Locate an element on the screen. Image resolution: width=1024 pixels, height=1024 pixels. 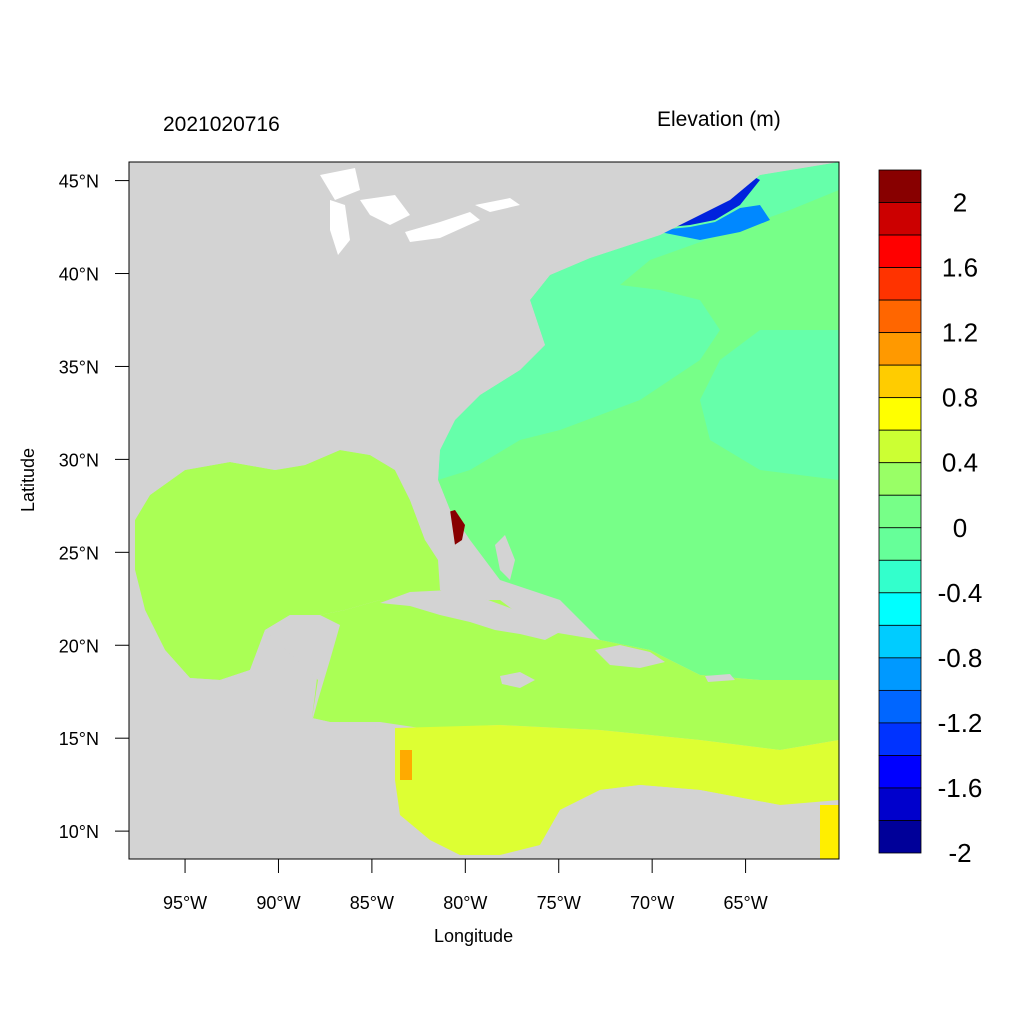
yucatan-land is located at coordinates (262, 737).